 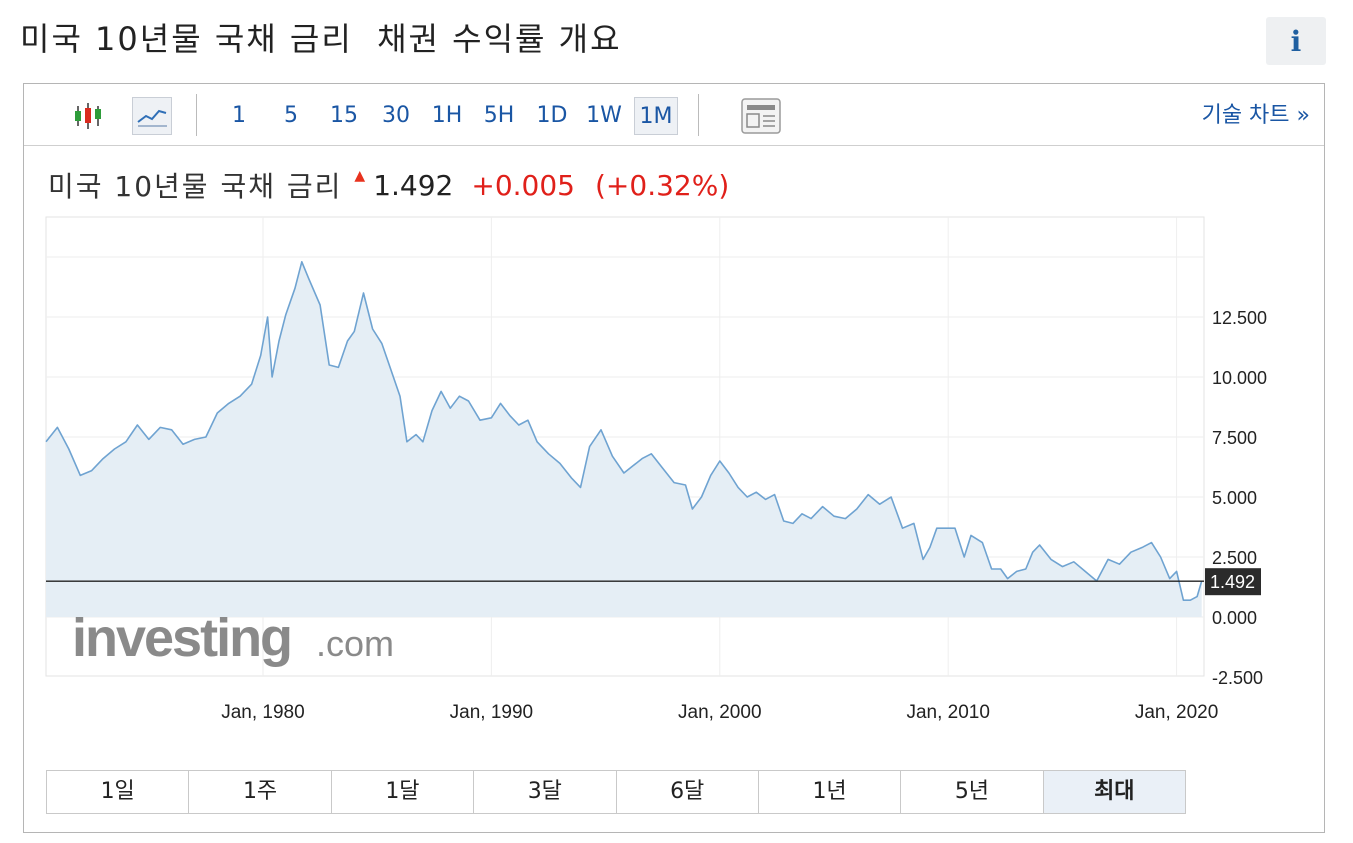 I want to click on interval-1w: 1W, so click(x=604, y=115).